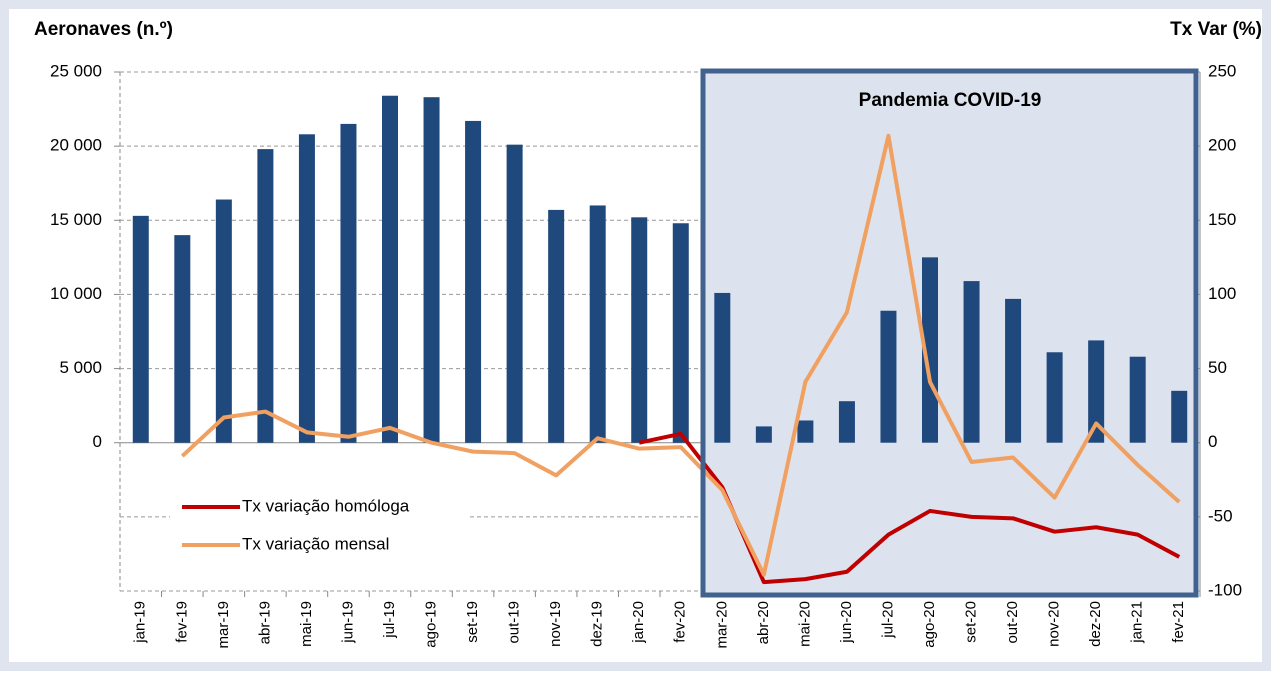 This screenshot has height=676, width=1271. What do you see at coordinates (326, 505) in the screenshot?
I see `legend-label: Tx variação homóloga` at bounding box center [326, 505].